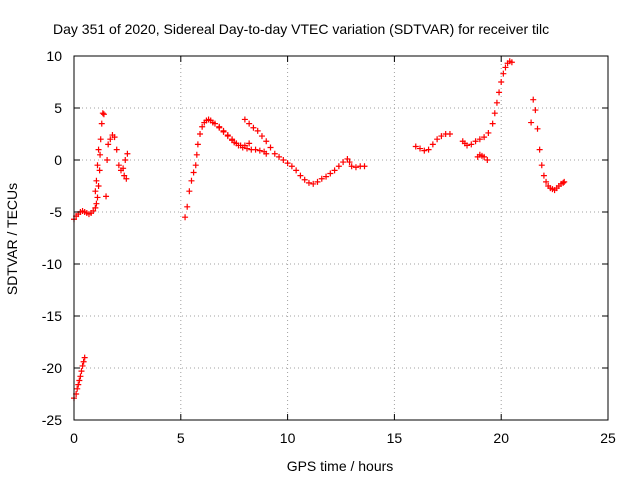  I want to click on y-tick-label: 10, so click(54, 56).